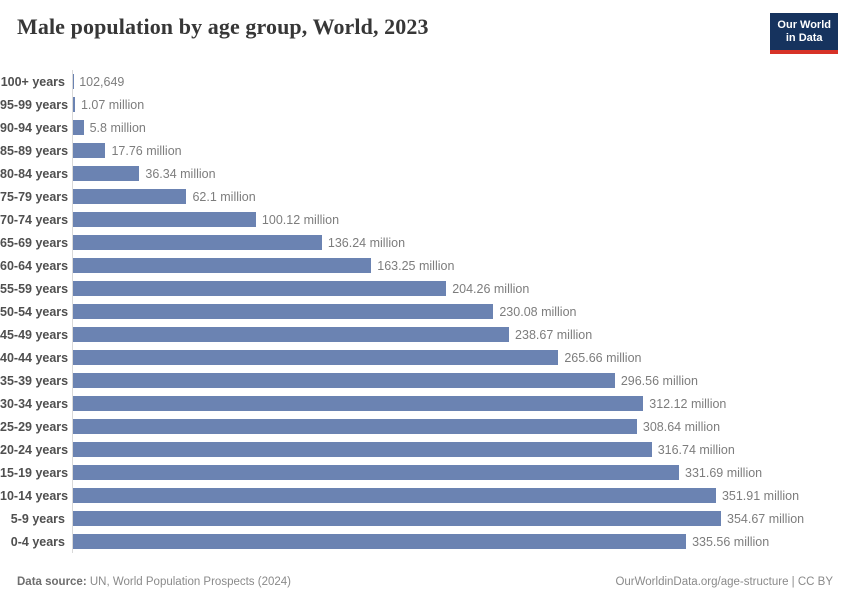  I want to click on chart-row: 20-24 years 316.74 million, so click(425, 449).